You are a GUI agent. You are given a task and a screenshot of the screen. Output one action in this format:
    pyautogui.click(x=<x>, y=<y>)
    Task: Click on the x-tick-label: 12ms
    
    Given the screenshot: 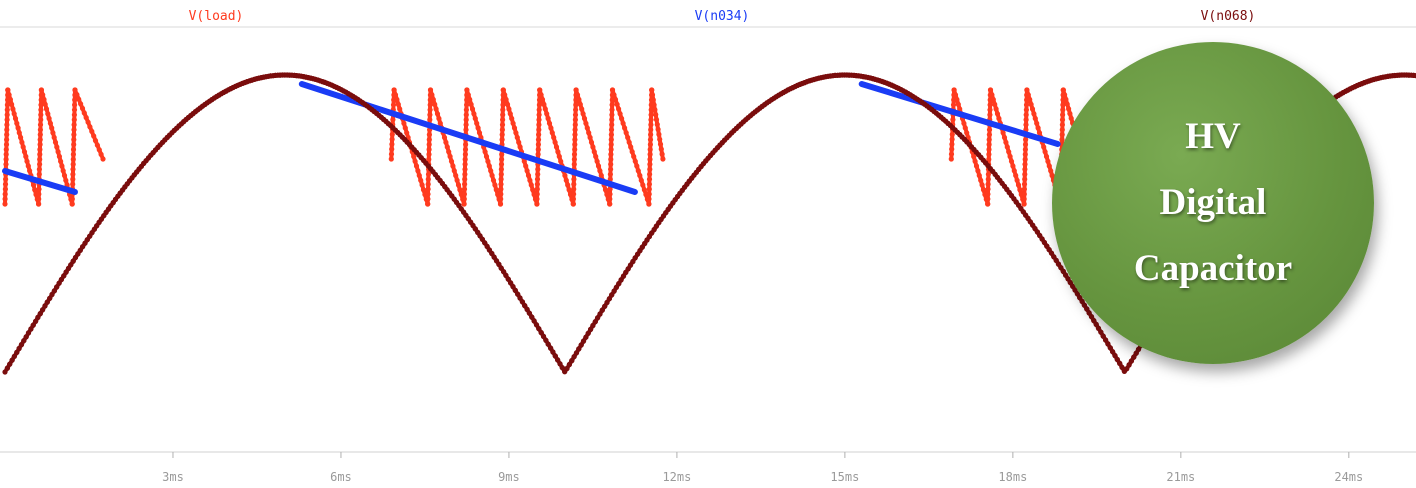 What is the action you would take?
    pyautogui.click(x=676, y=477)
    